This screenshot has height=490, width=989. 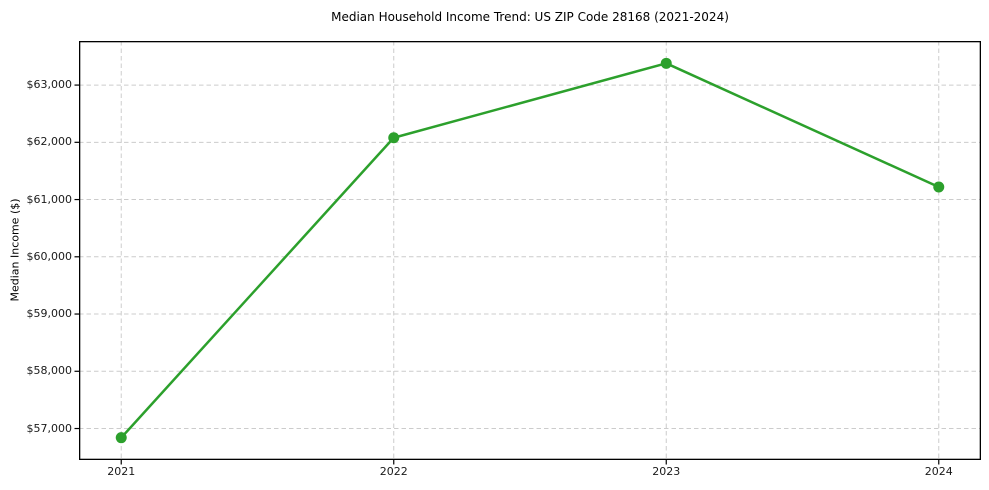 I want to click on x-tick-label: 2024, so click(x=938, y=471).